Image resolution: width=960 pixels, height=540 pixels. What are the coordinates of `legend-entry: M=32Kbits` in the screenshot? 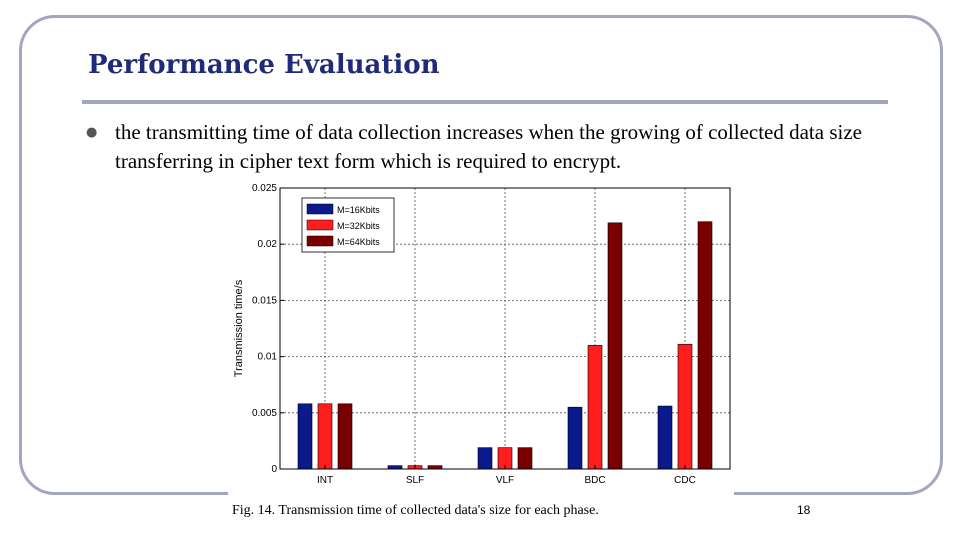 It's located at (358, 226).